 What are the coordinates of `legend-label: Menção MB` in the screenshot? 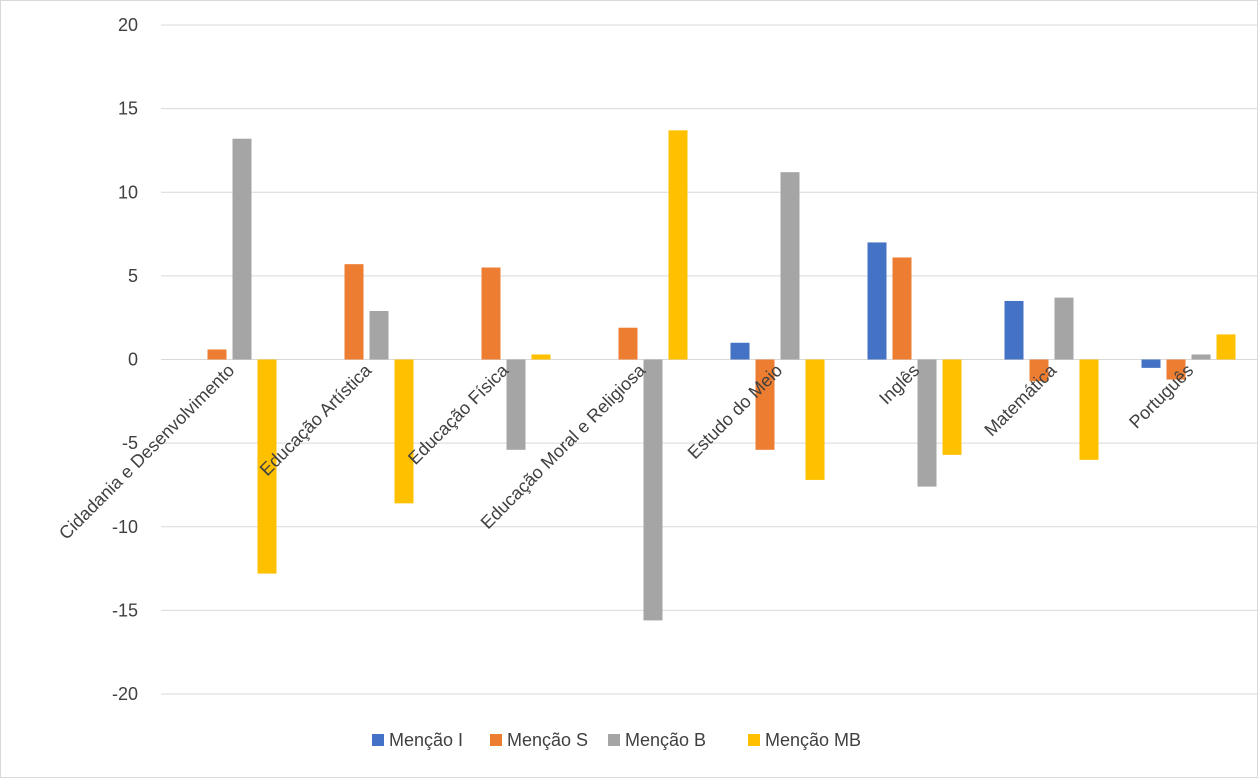 It's located at (813, 740).